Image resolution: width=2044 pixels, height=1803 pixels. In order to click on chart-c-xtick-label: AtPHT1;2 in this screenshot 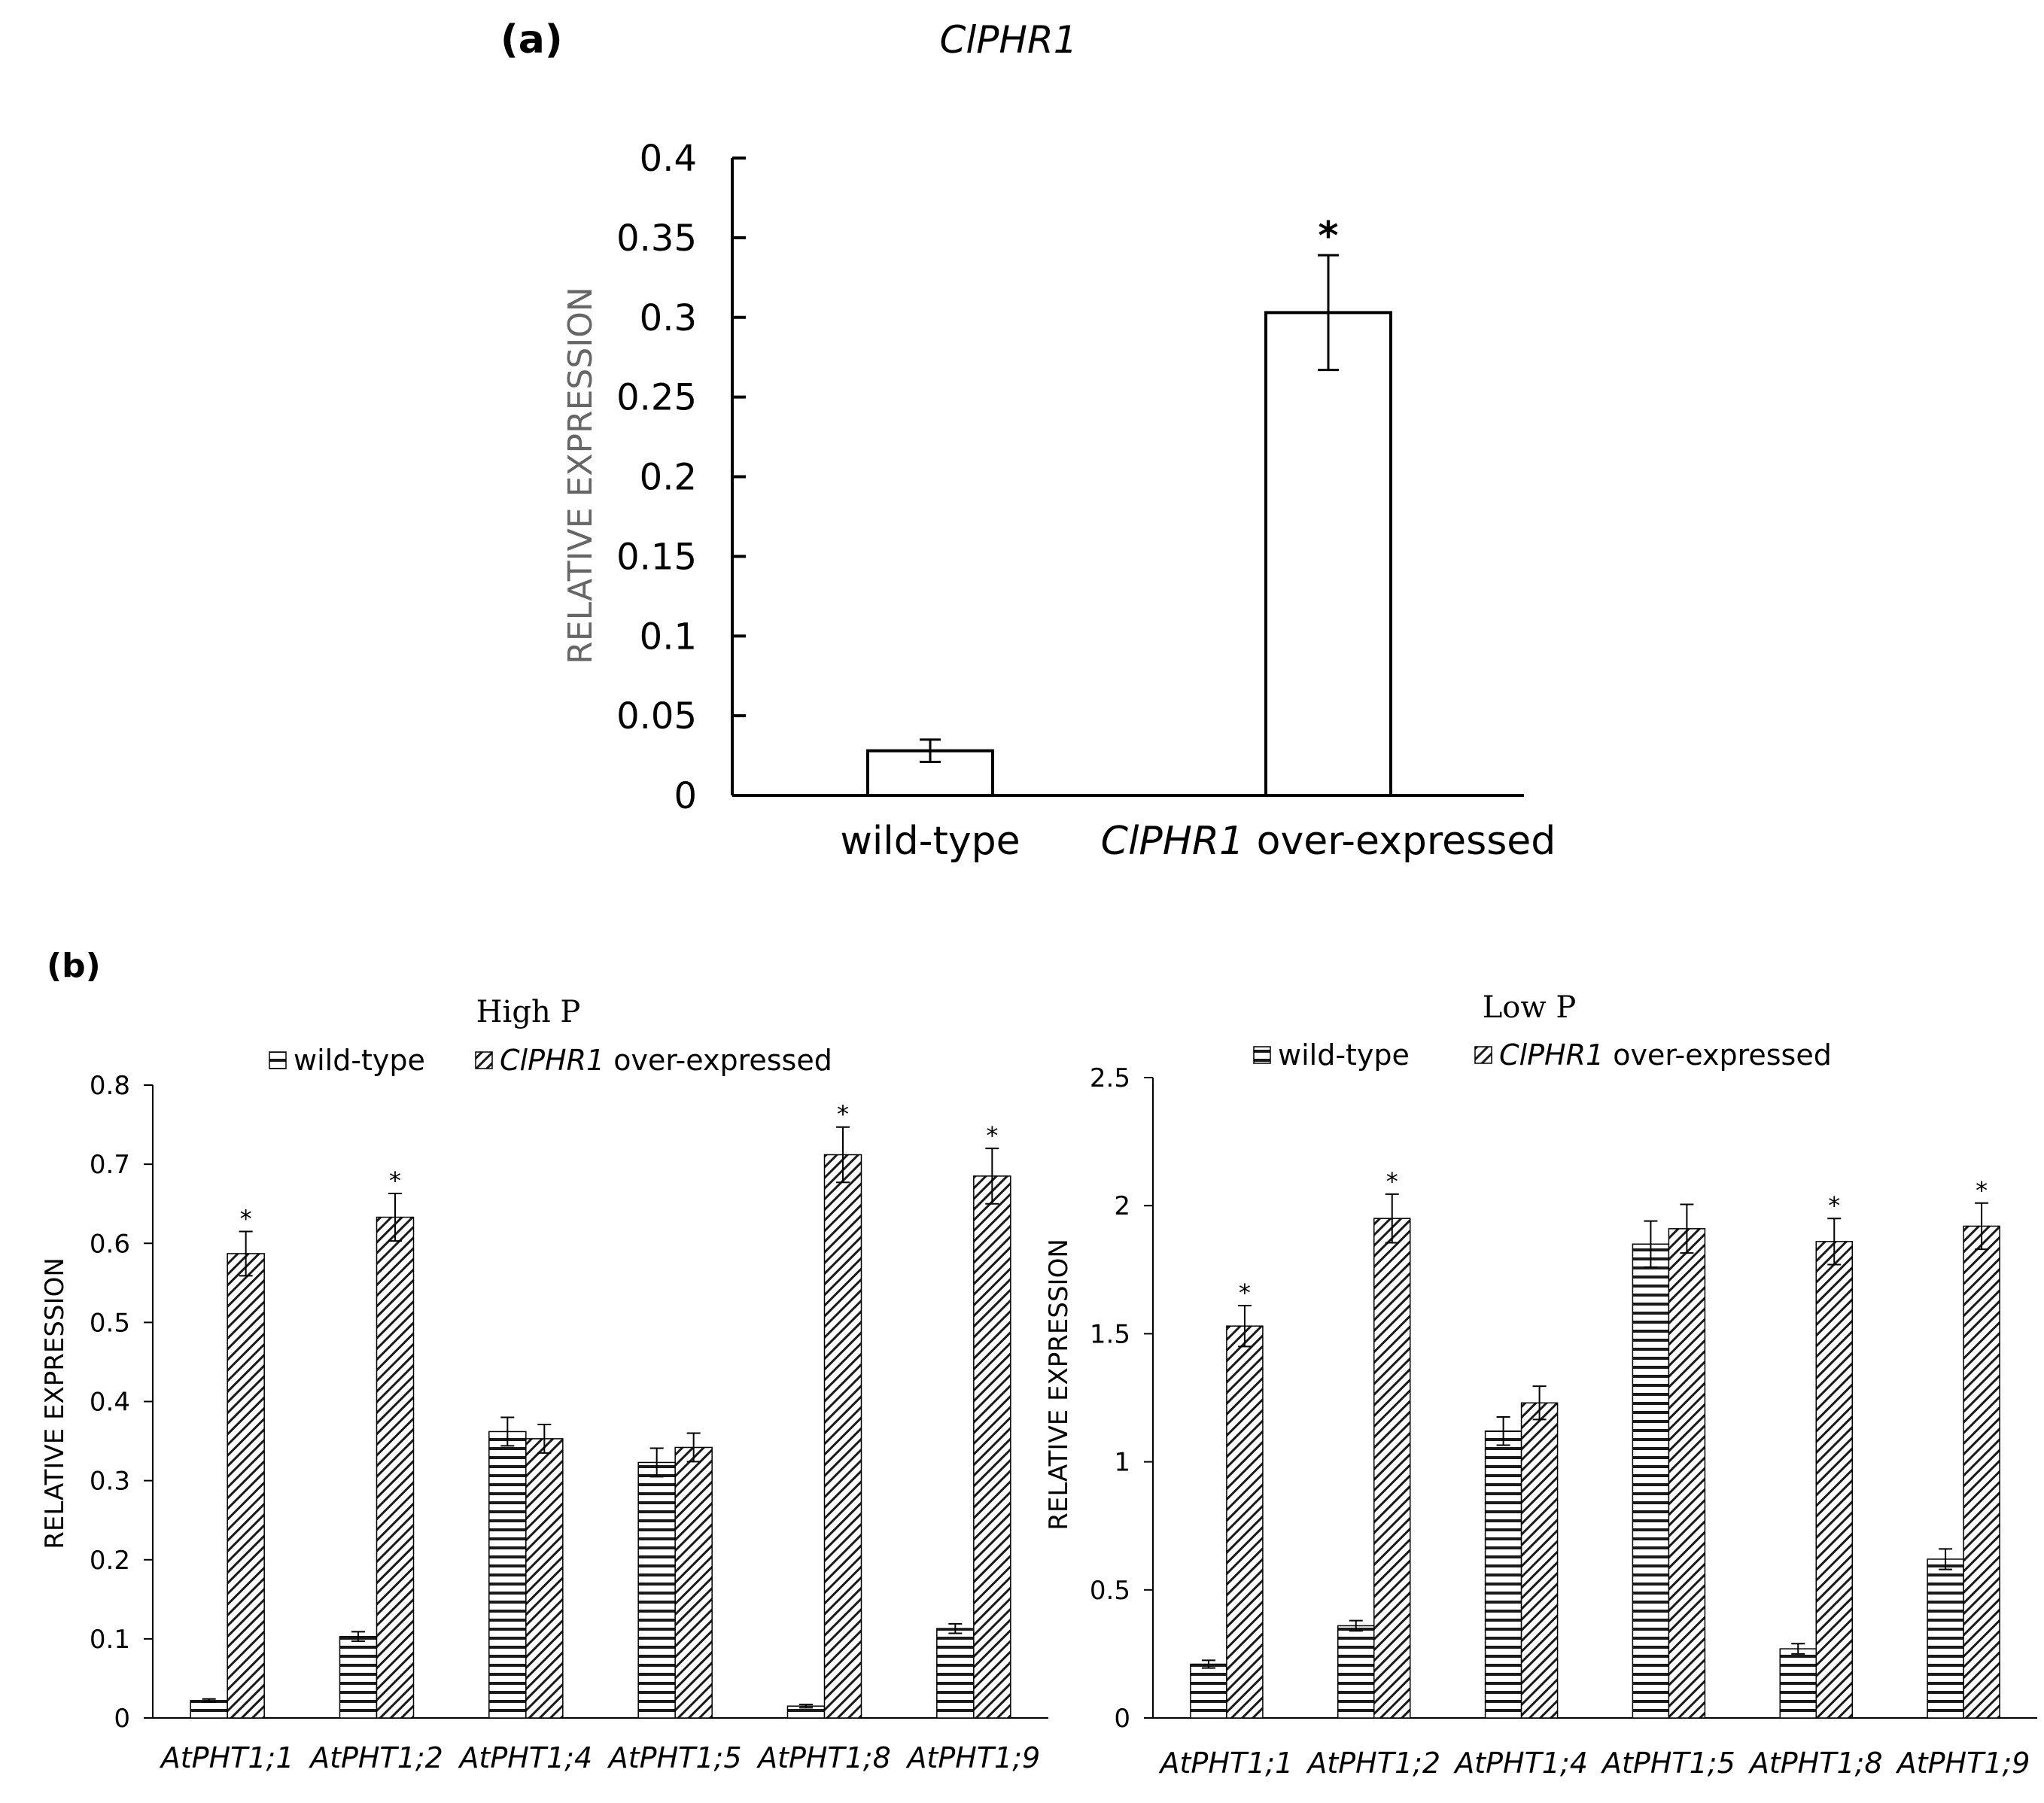, I will do `click(1372, 1763)`.